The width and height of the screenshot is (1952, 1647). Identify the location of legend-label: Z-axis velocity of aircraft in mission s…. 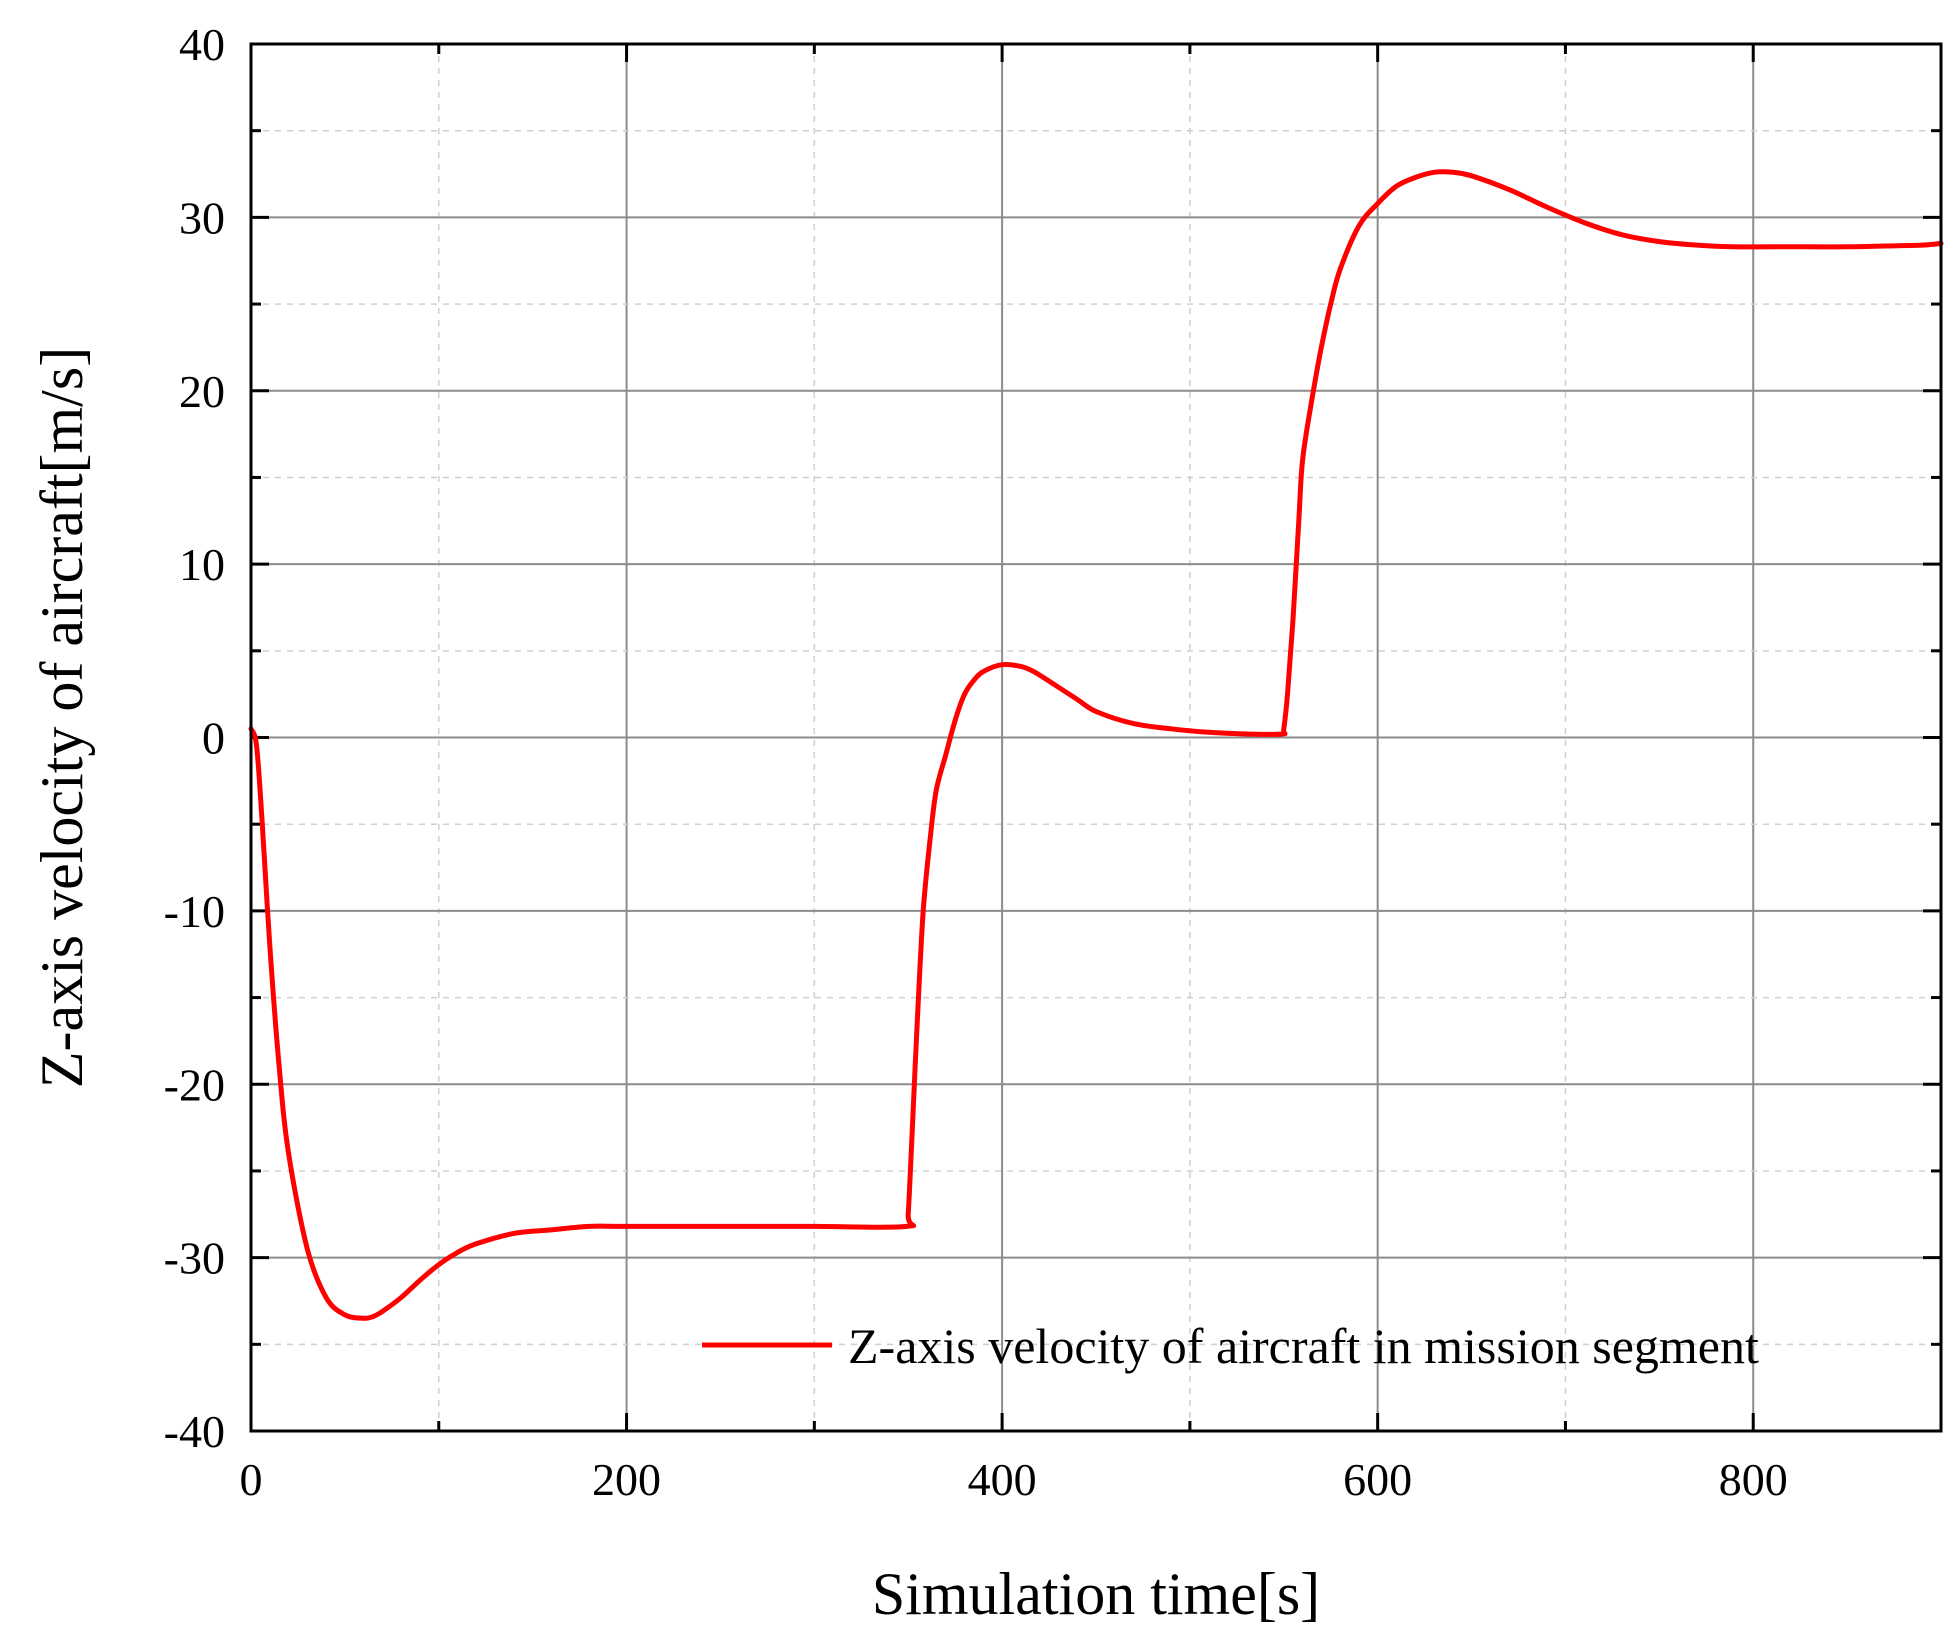
(1303, 1346).